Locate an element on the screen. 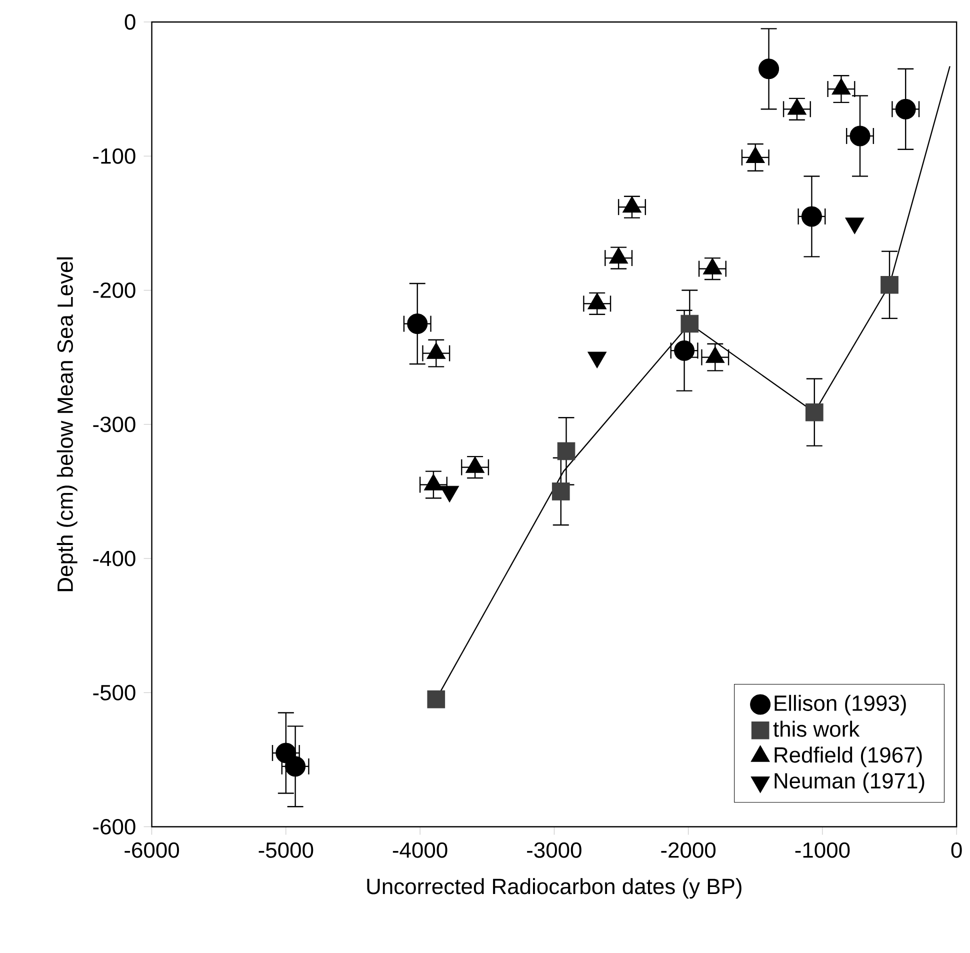  y-axis-title: Depth (cm) below Mean Sea Level is located at coordinates (67, 425).